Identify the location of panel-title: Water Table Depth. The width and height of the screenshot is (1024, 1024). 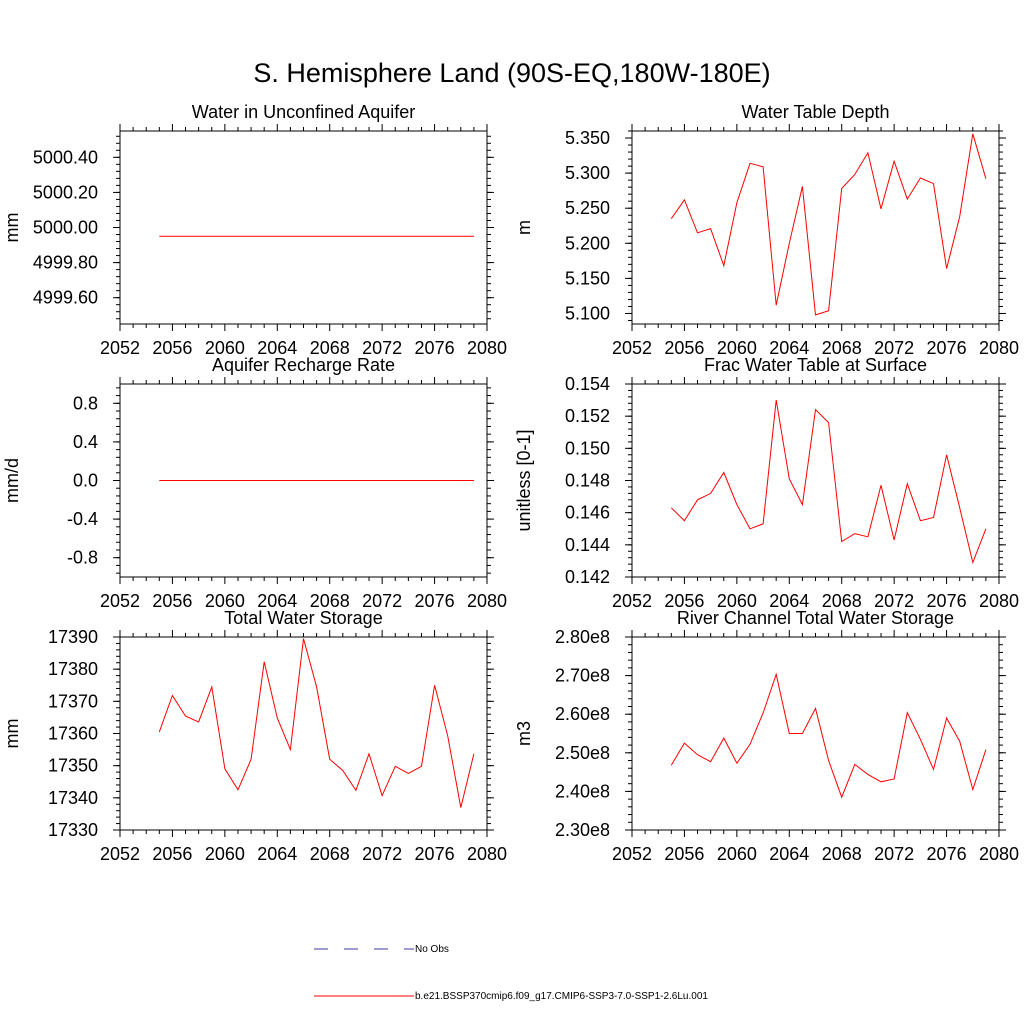
(815, 112).